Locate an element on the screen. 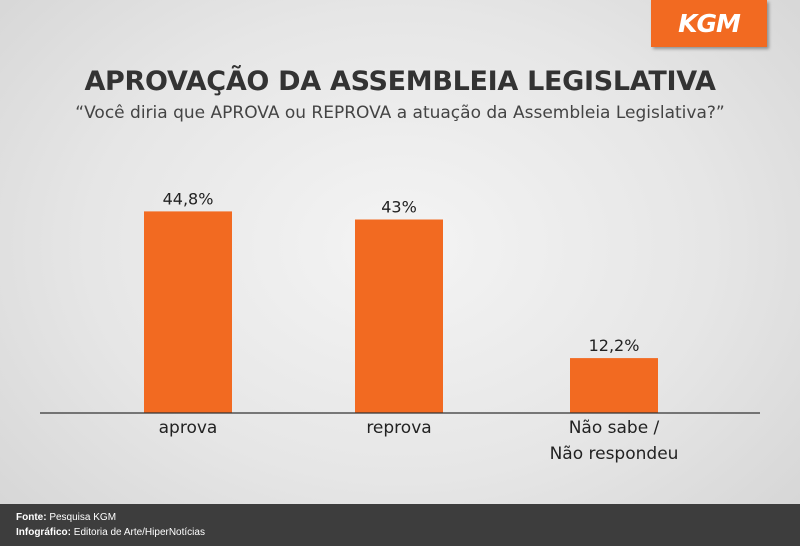 The image size is (800, 546). kgm-logo: KGM is located at coordinates (709, 23).